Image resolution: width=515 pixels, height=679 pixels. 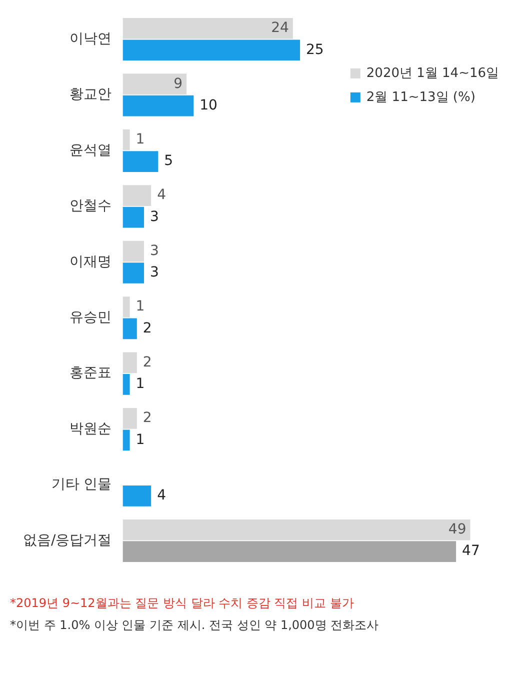 What do you see at coordinates (91, 318) in the screenshot?
I see `y-tick-label: 유승민` at bounding box center [91, 318].